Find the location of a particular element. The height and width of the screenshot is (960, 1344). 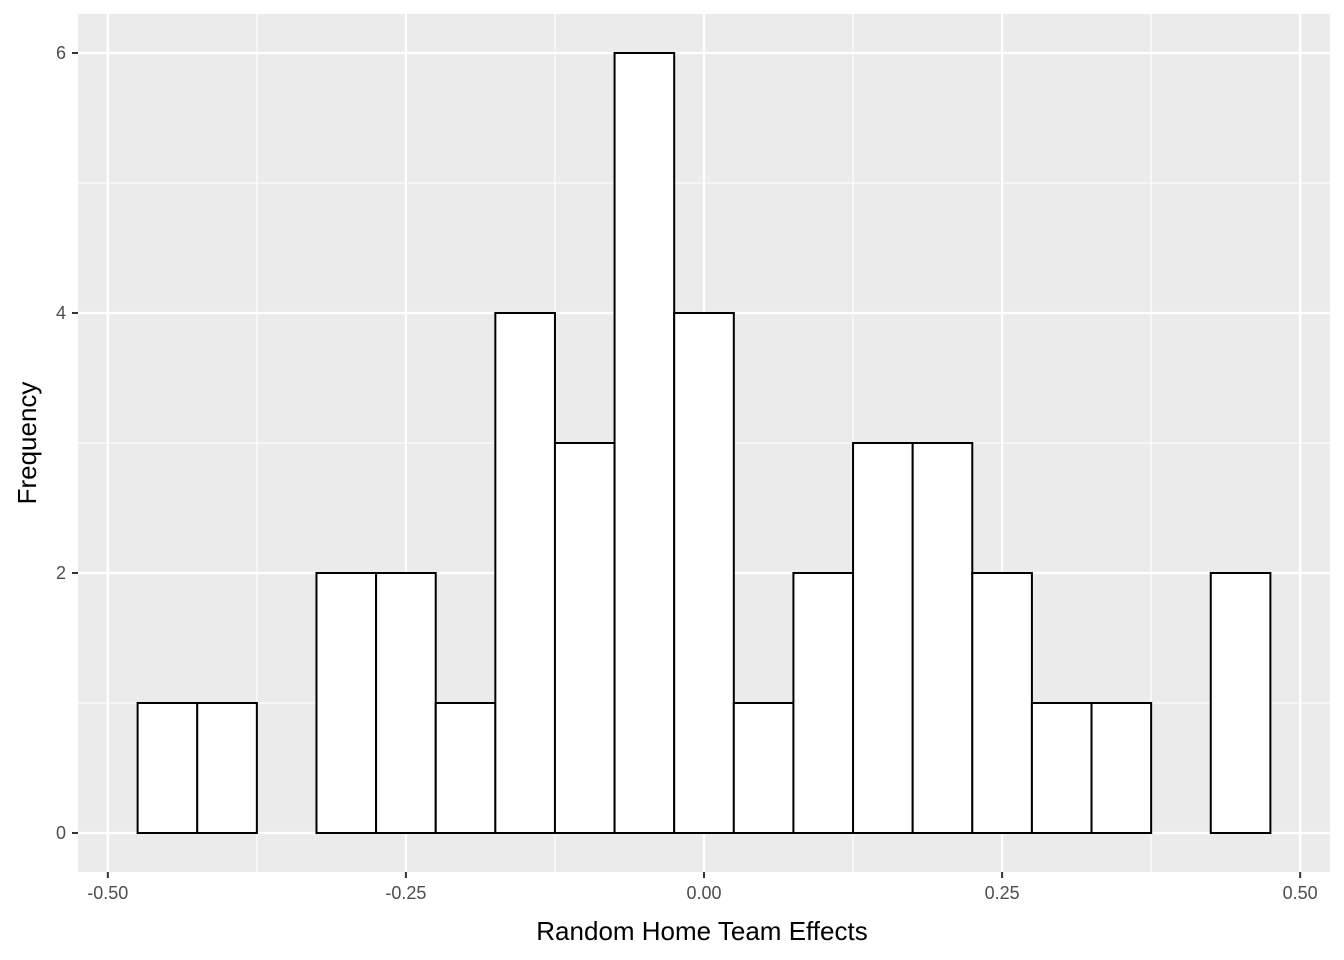

x-tick-label: -0.50 is located at coordinates (107, 893).